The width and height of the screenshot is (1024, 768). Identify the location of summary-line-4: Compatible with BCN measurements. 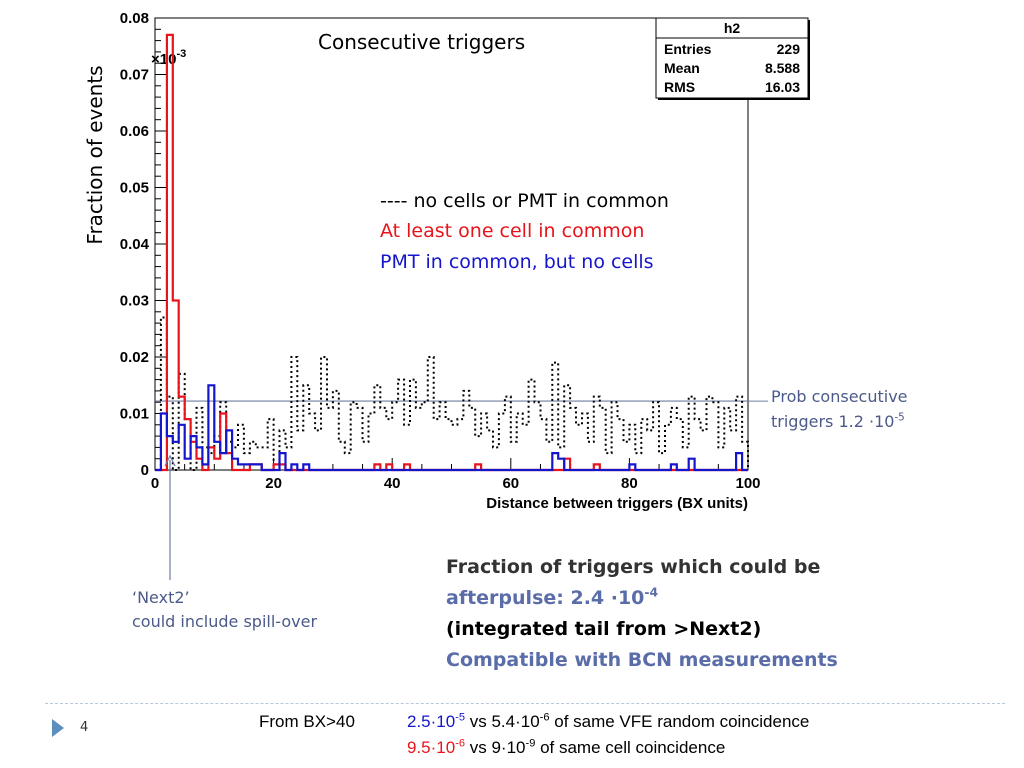
(642, 660).